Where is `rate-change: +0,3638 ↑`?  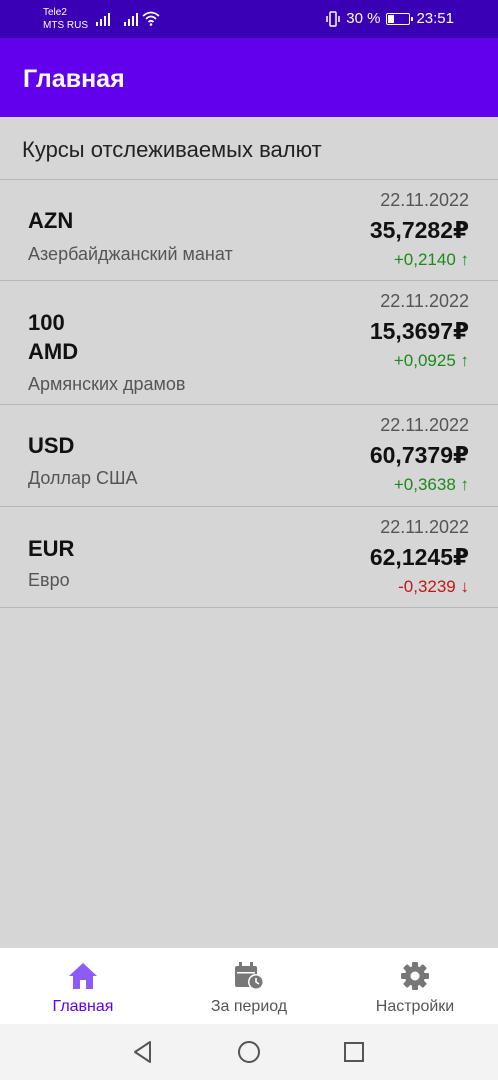 rate-change: +0,3638 ↑ is located at coordinates (431, 484).